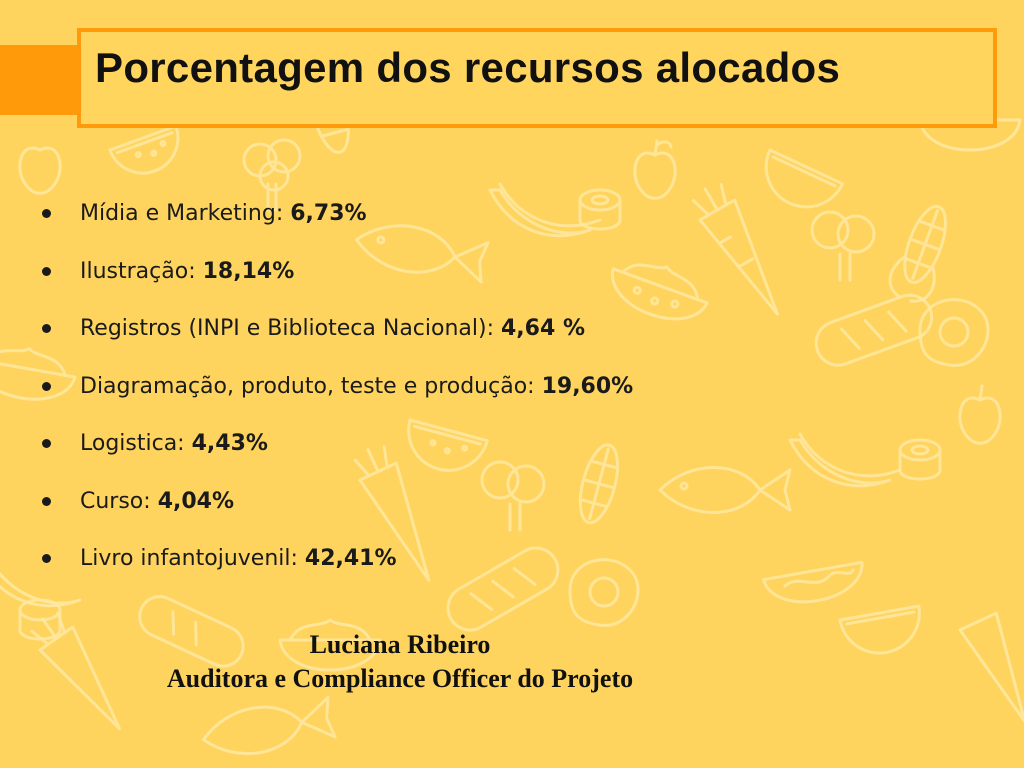 The width and height of the screenshot is (1024, 768). Describe the element at coordinates (350, 558) in the screenshot. I see `item-value: 42,41%` at that location.